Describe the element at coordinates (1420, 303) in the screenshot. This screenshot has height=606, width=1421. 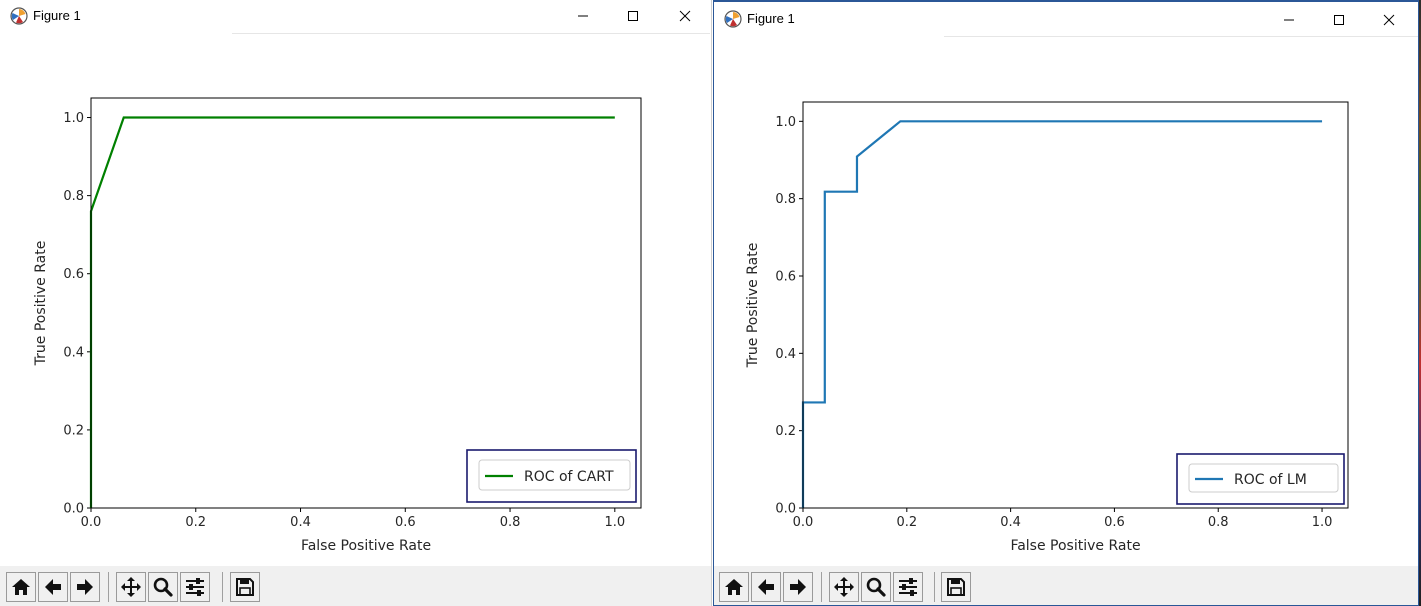
I see `desktop-background` at that location.